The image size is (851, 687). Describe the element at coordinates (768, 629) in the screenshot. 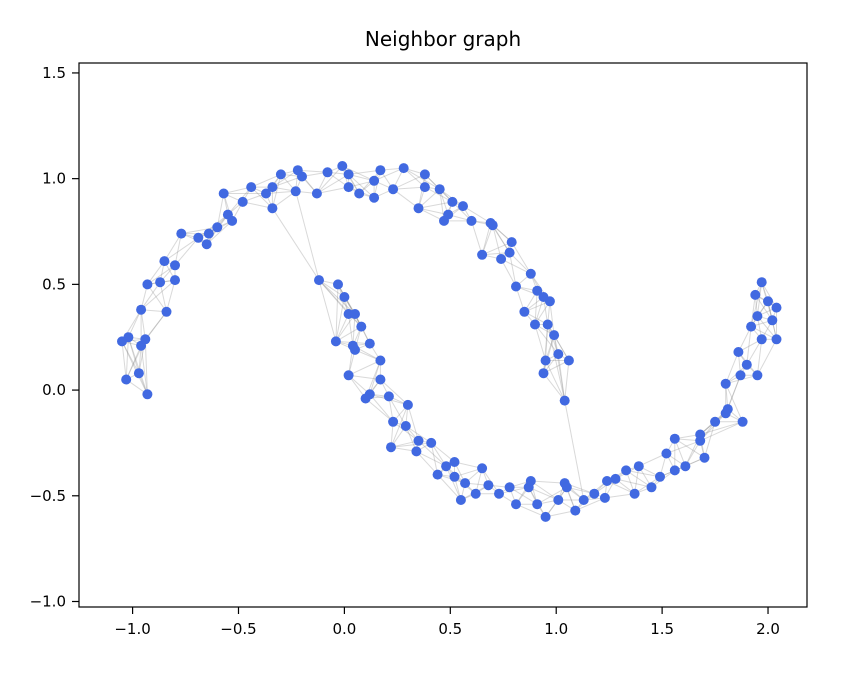

I see `x-tick-label: 2.0` at that location.